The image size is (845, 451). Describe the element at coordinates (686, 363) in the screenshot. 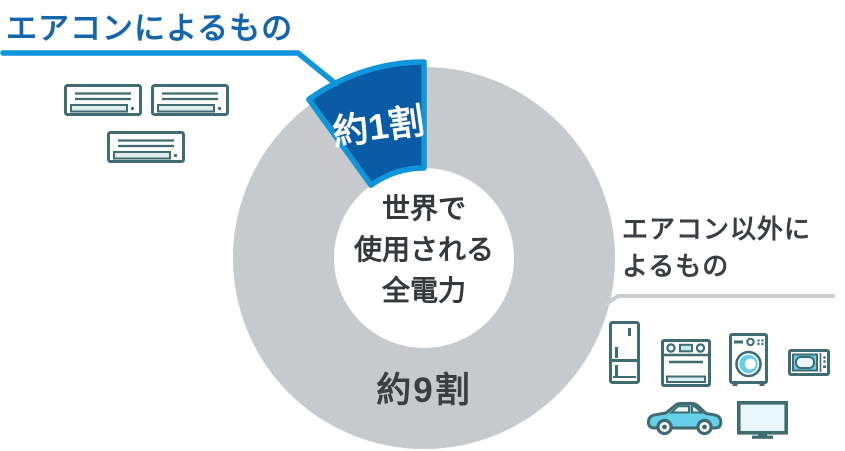

I see `oven-icon` at that location.